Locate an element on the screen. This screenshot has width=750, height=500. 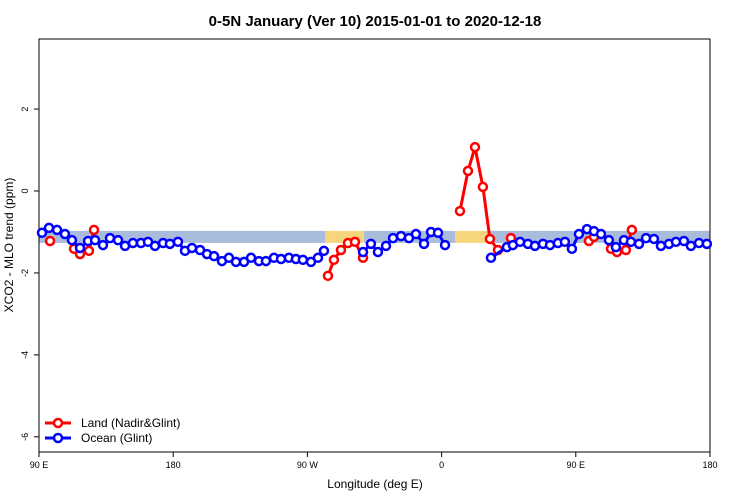
legend-item: Ocean (Glint) is located at coordinates (98, 438).